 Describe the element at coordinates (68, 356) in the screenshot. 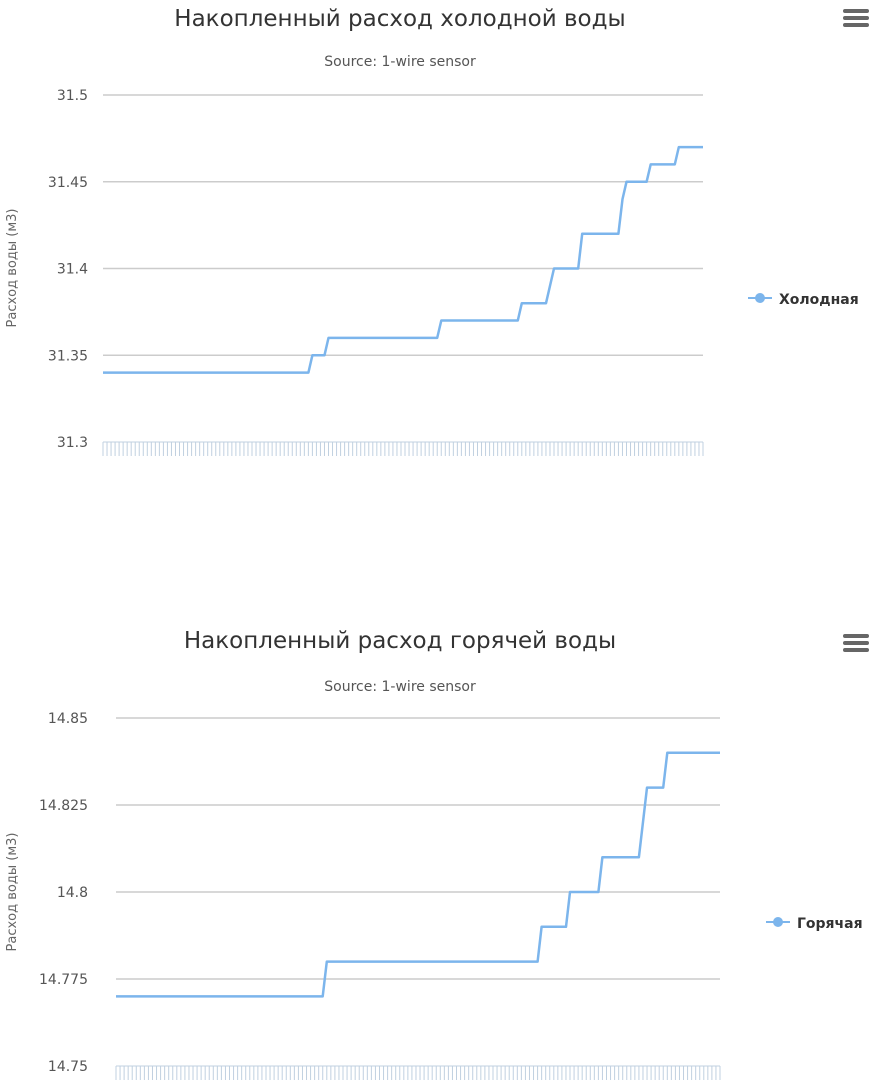

I see `y-tick-label: 31.35` at that location.